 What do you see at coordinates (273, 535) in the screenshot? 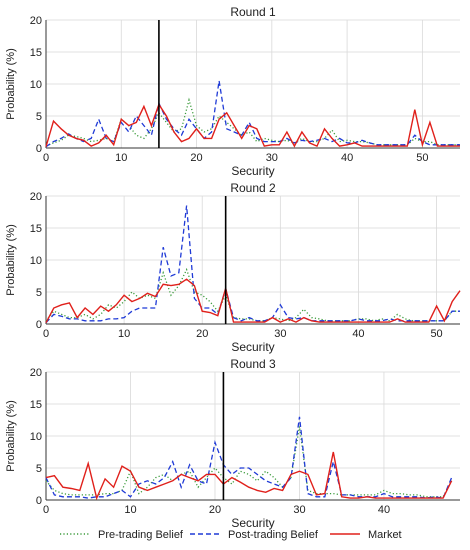
I see `legend-label: Post-trading Belief` at bounding box center [273, 535].